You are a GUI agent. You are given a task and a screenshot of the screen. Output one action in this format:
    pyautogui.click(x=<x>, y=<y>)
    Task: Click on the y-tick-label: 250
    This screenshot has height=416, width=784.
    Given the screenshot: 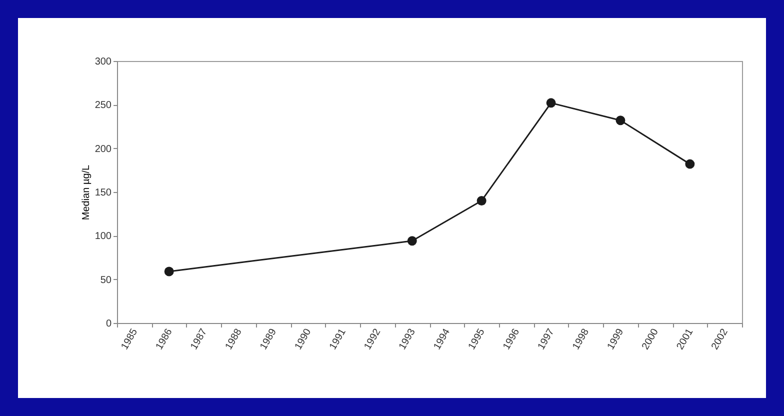 What is the action you would take?
    pyautogui.click(x=103, y=106)
    